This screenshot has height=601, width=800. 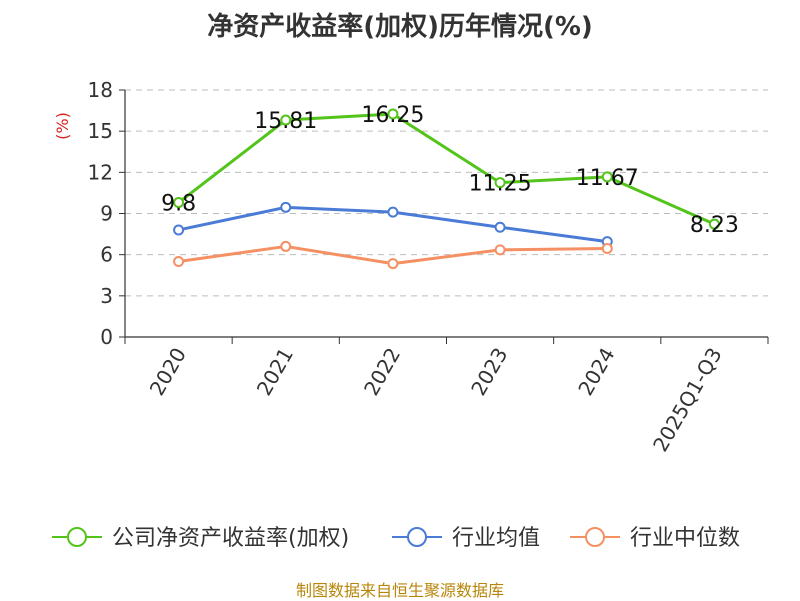 What do you see at coordinates (100, 131) in the screenshot?
I see `y-tick-label: 15` at bounding box center [100, 131].